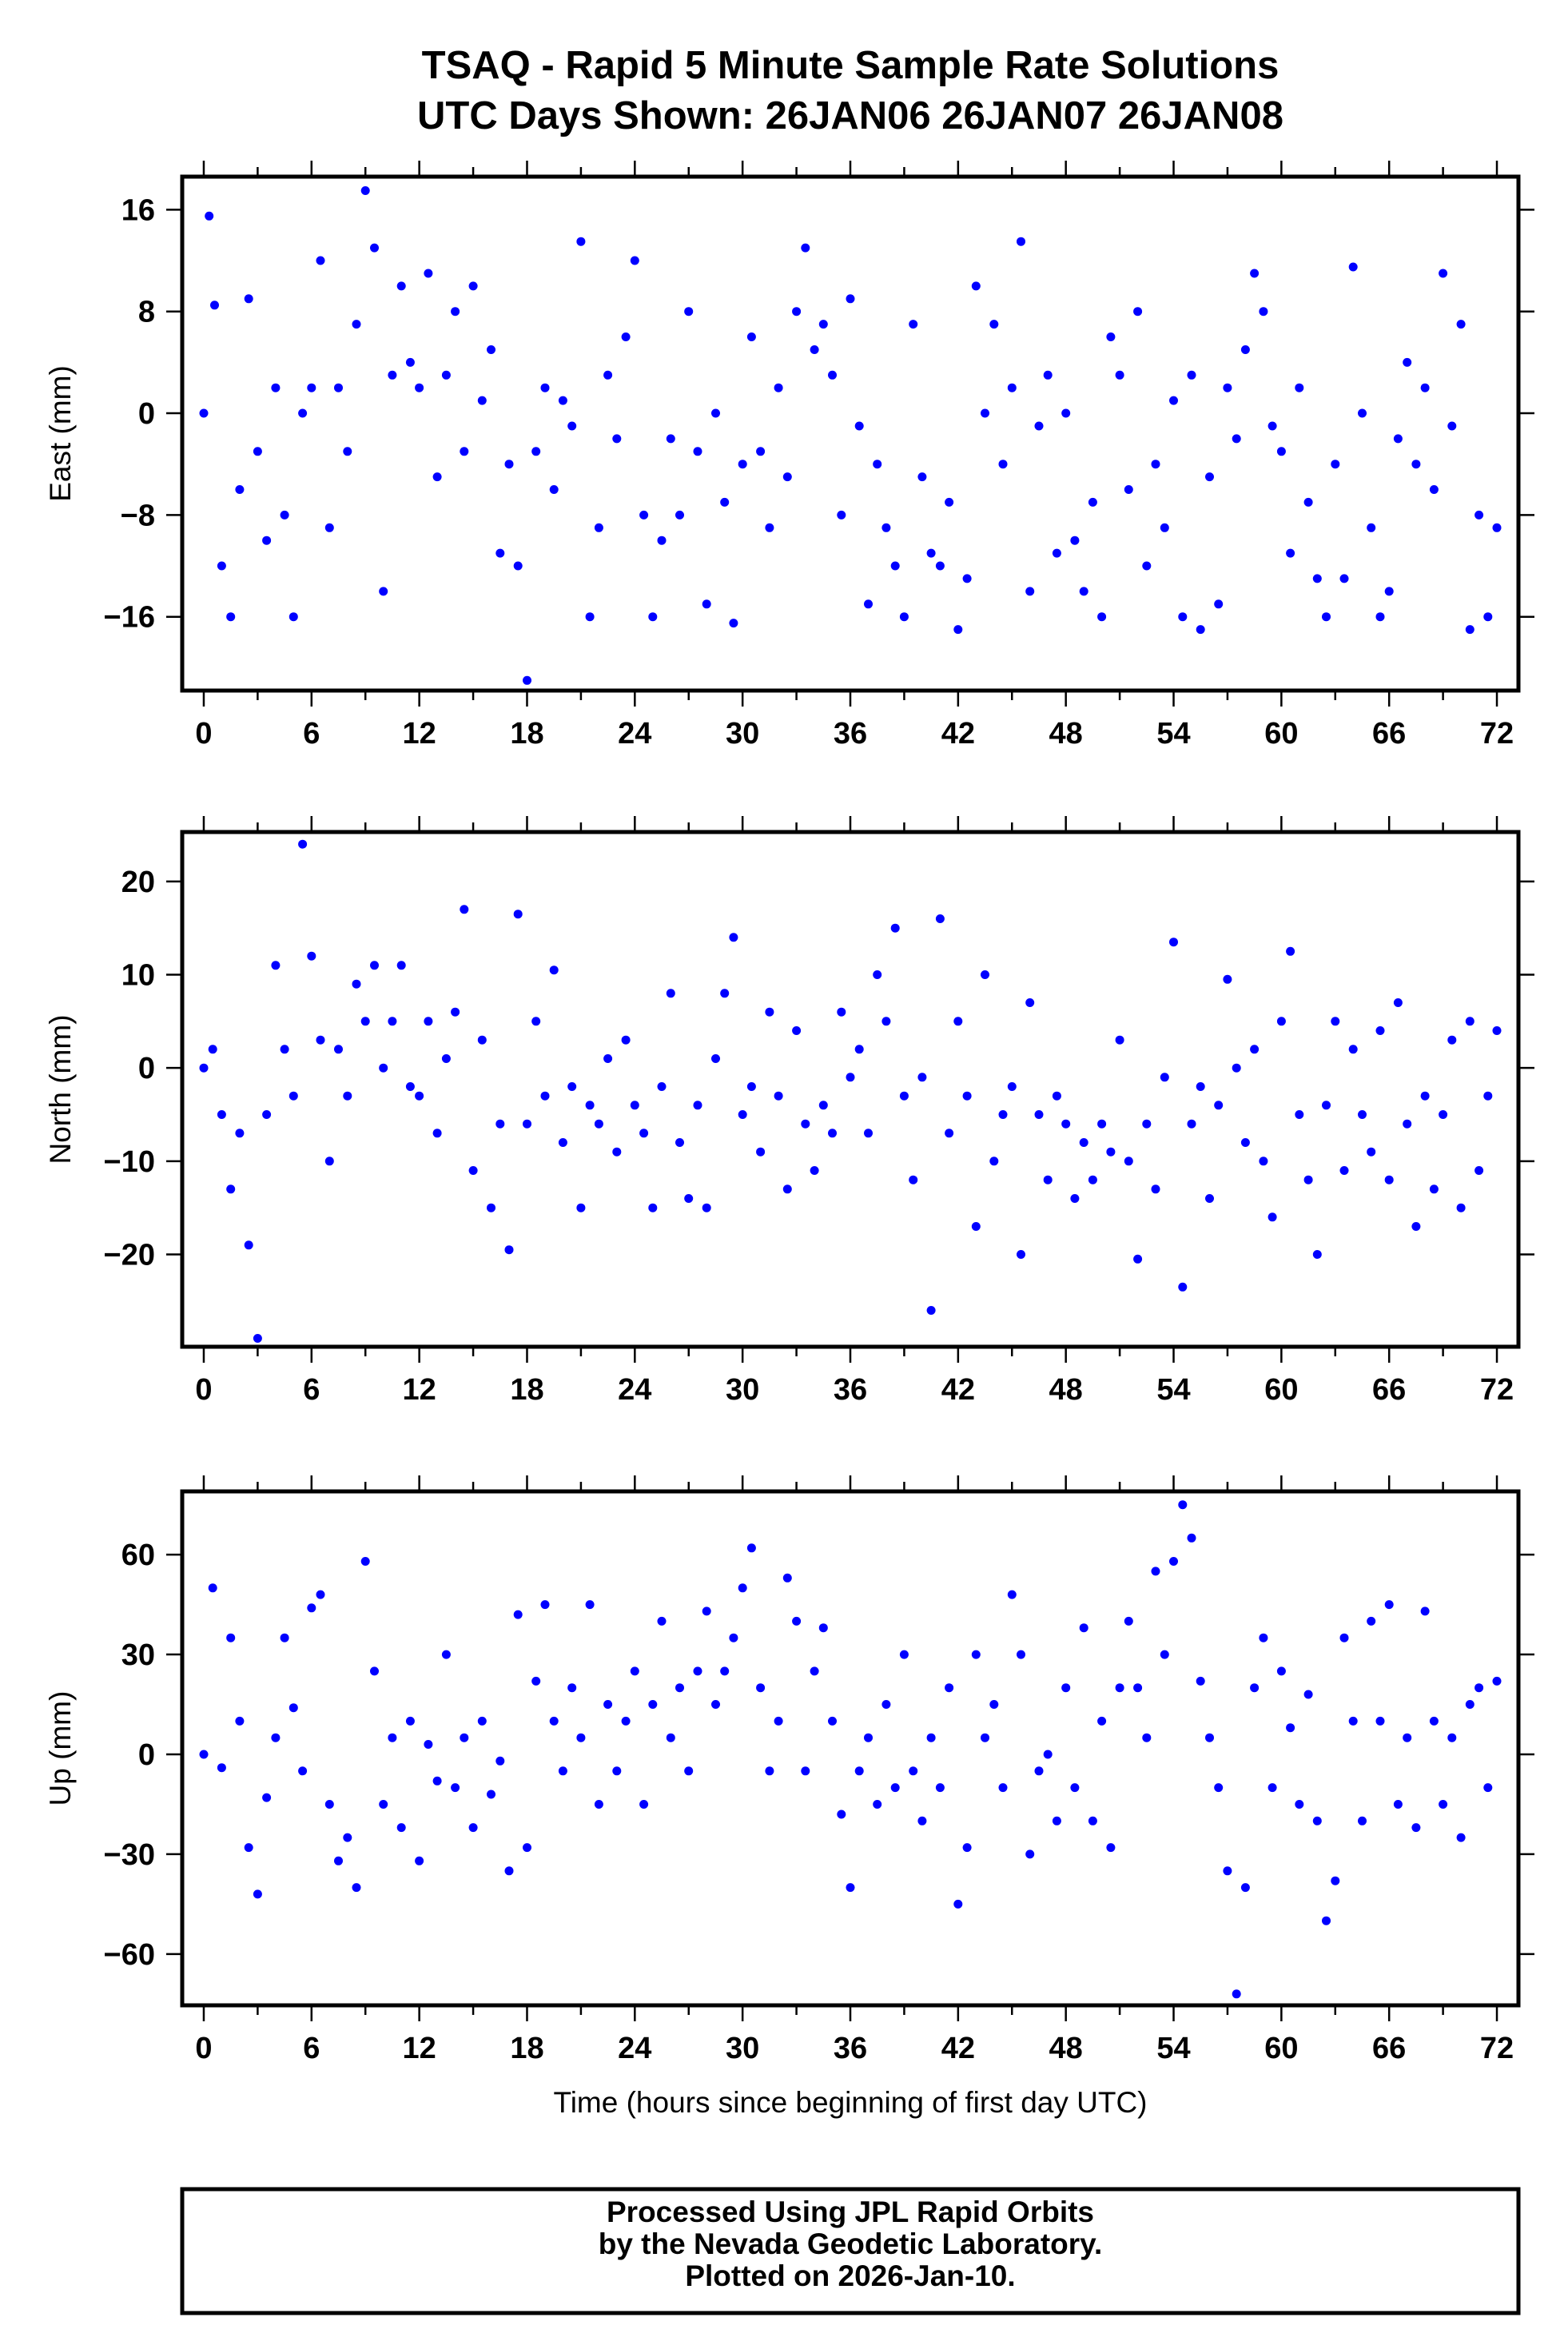  I want to click on y-tick-label: −60, so click(129, 1955).